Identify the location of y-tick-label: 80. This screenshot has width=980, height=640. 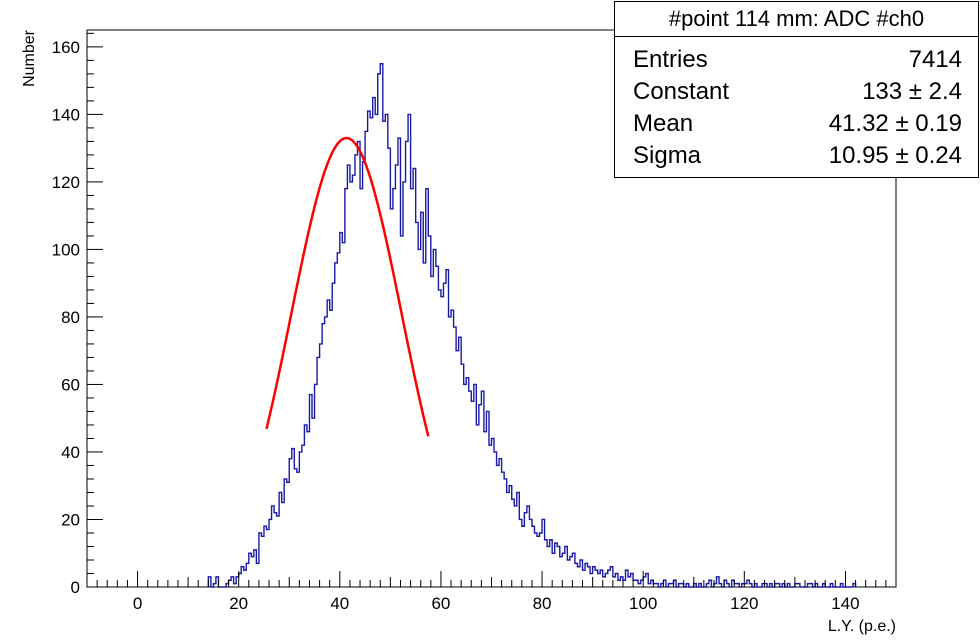
(70, 317).